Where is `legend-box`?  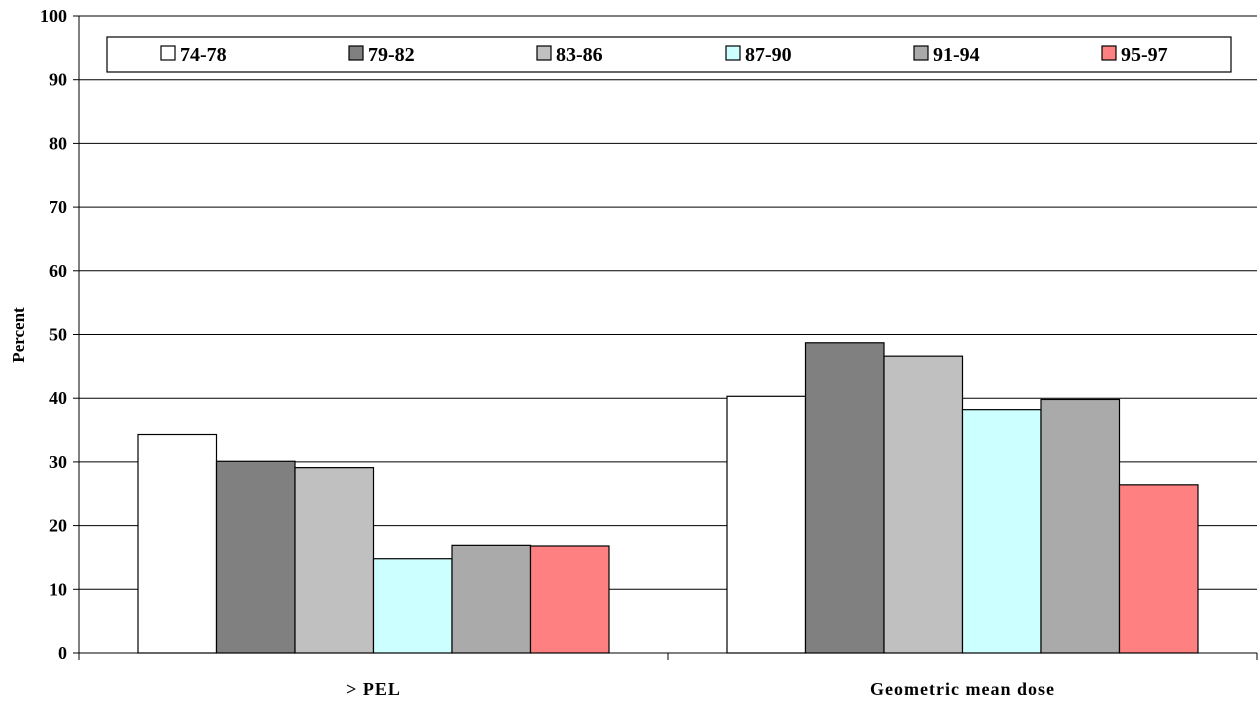
legend-box is located at coordinates (669, 54).